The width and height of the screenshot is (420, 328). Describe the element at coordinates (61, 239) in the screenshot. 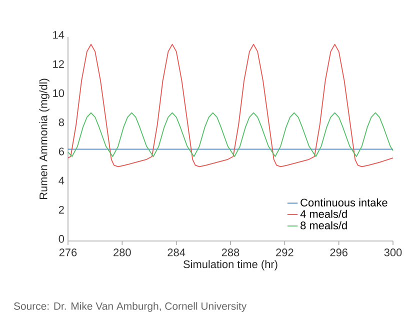

I see `y-tick-label: 0` at that location.